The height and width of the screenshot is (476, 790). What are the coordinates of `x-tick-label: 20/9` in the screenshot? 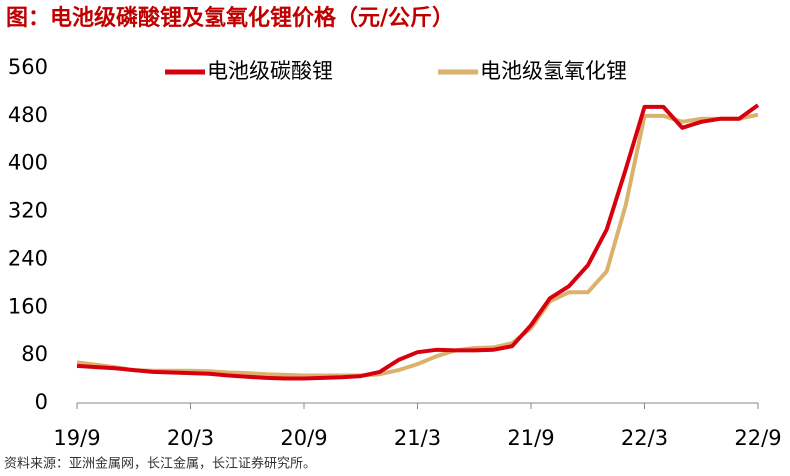 It's located at (303, 438).